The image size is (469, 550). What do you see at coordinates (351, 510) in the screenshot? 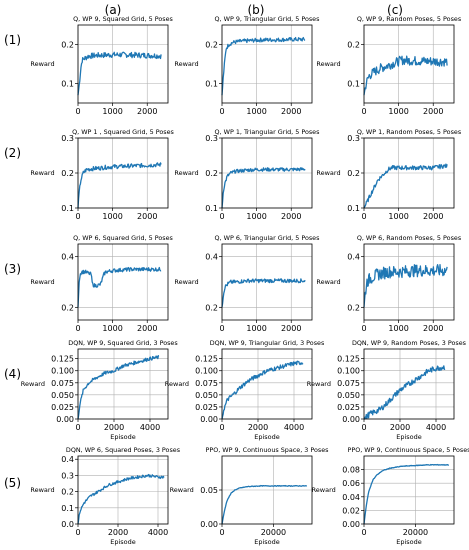
I see `y-tick-label: 0.02` at bounding box center [351, 510].